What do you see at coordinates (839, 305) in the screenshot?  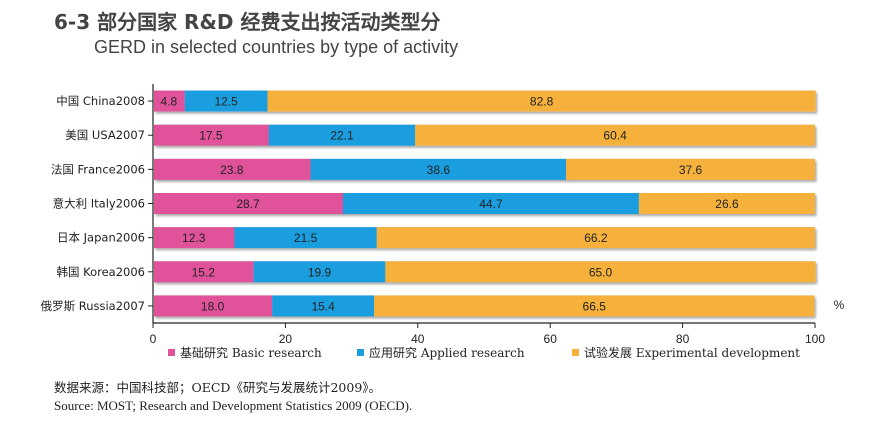 I see `x-axis-unit: %` at bounding box center [839, 305].